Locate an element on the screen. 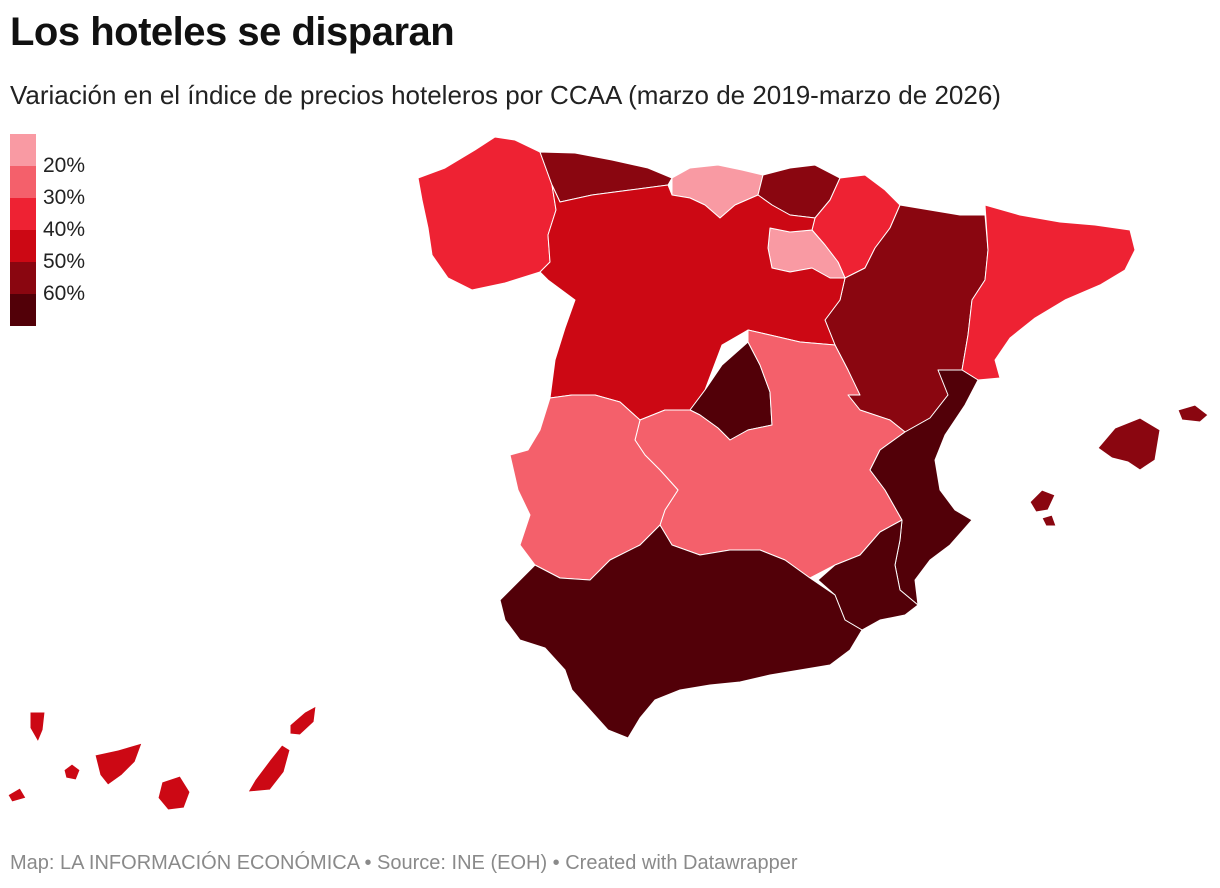 The width and height of the screenshot is (1220, 888). legend-tick-20: 20% is located at coordinates (64, 165).